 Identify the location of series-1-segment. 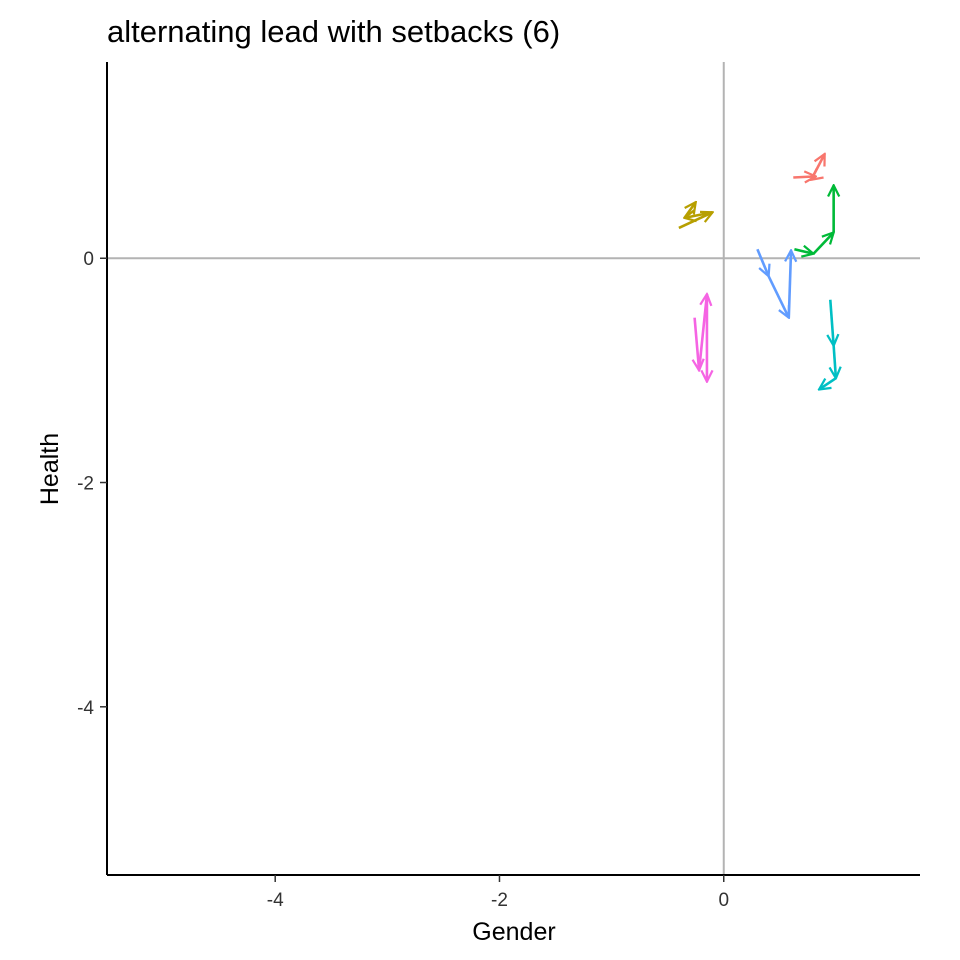
(817, 167).